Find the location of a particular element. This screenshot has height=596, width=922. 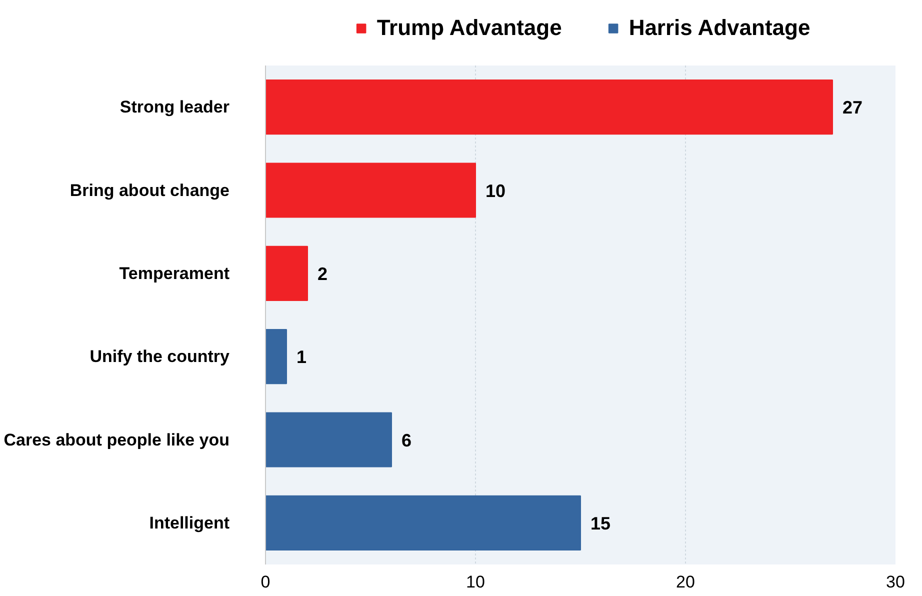

data-label: 2 is located at coordinates (323, 274).